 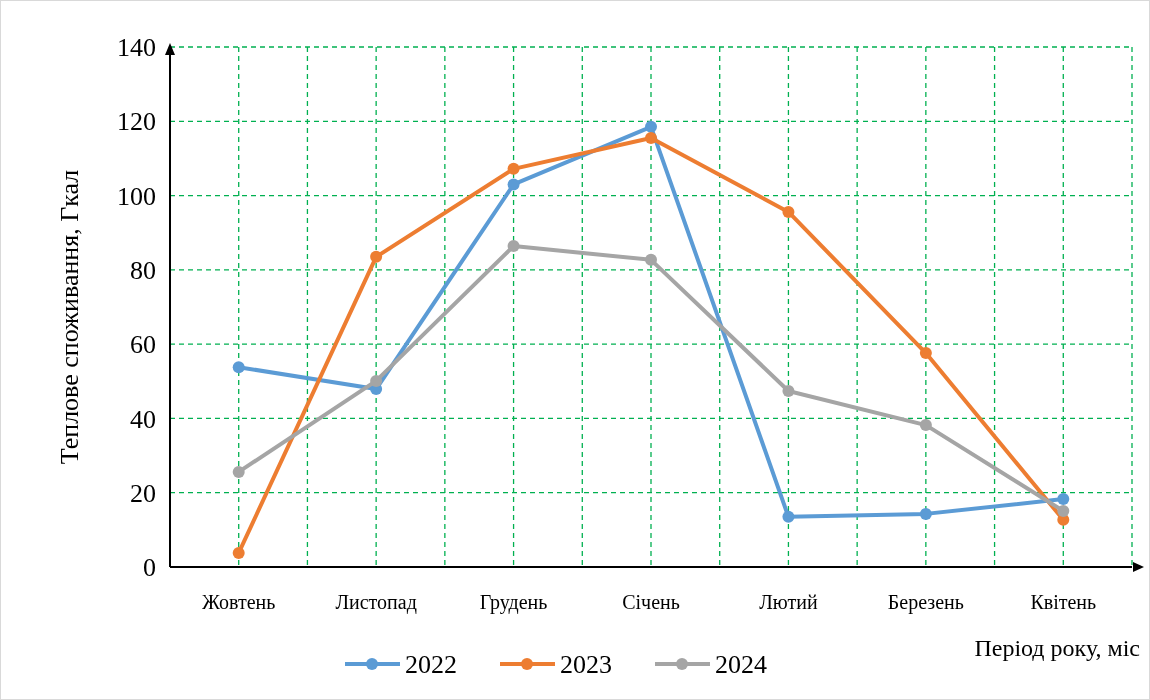 I want to click on x-tick-label: Квітень, so click(x=1063, y=602).